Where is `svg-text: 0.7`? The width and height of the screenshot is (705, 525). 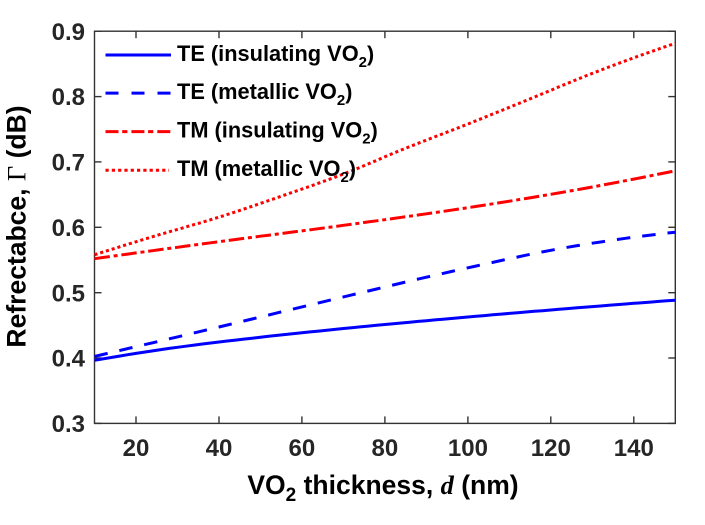
svg-text: 0.7 is located at coordinates (68, 163).